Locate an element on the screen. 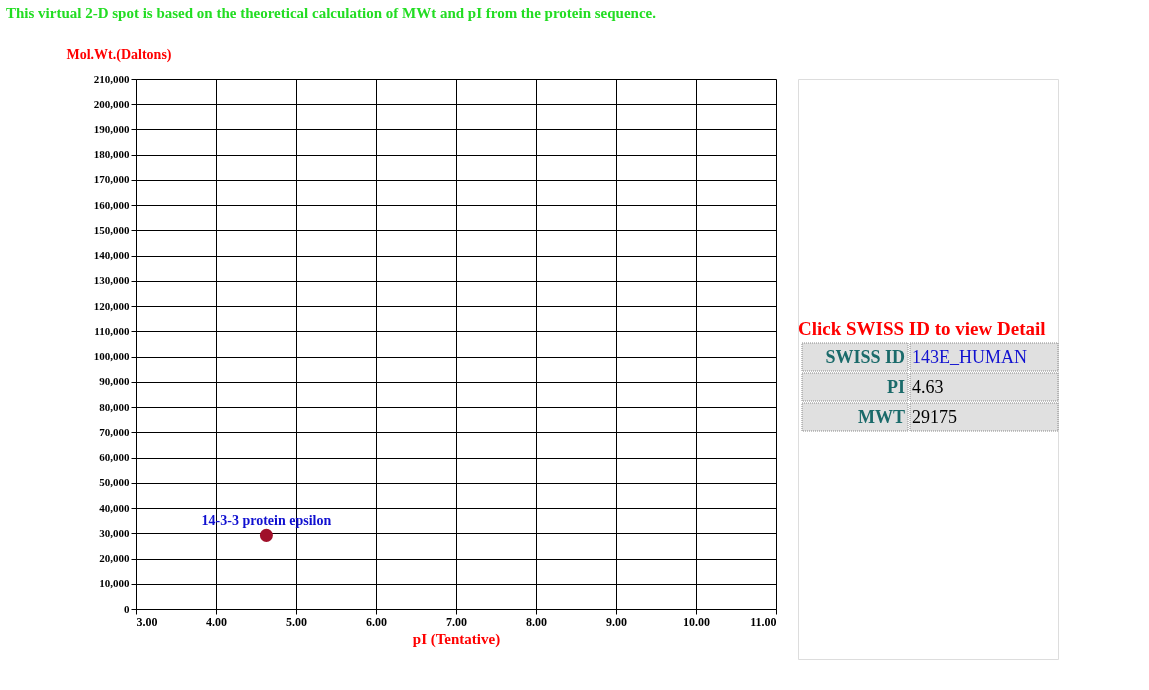  text: PI is located at coordinates (896, 387).